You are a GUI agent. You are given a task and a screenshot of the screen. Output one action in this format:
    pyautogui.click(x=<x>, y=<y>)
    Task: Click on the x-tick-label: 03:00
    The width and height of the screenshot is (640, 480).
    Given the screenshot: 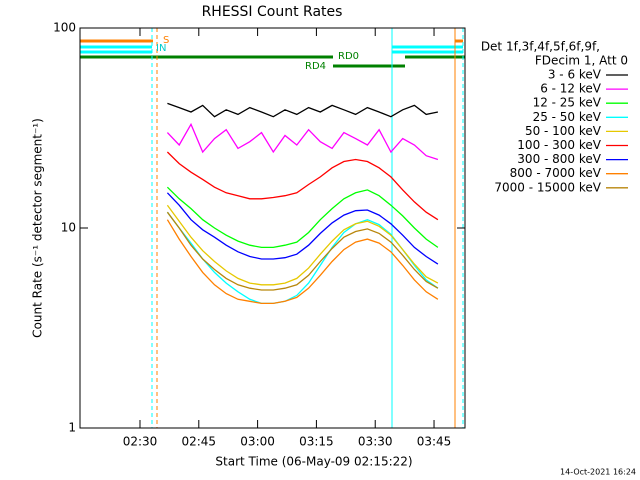 What is the action you would take?
    pyautogui.click(x=257, y=442)
    